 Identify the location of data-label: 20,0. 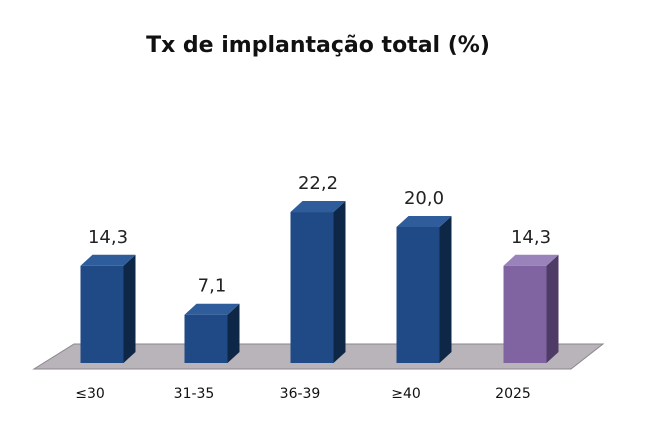
(424, 198).